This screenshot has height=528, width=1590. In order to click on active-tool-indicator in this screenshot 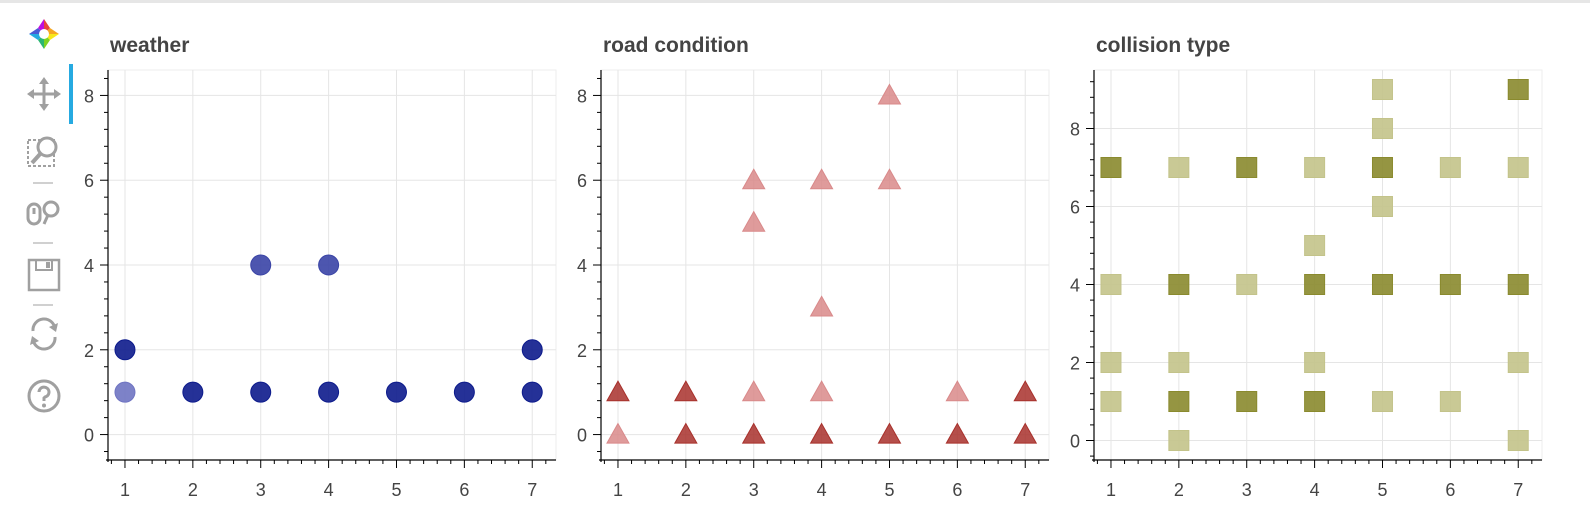, I will do `click(71, 94)`.